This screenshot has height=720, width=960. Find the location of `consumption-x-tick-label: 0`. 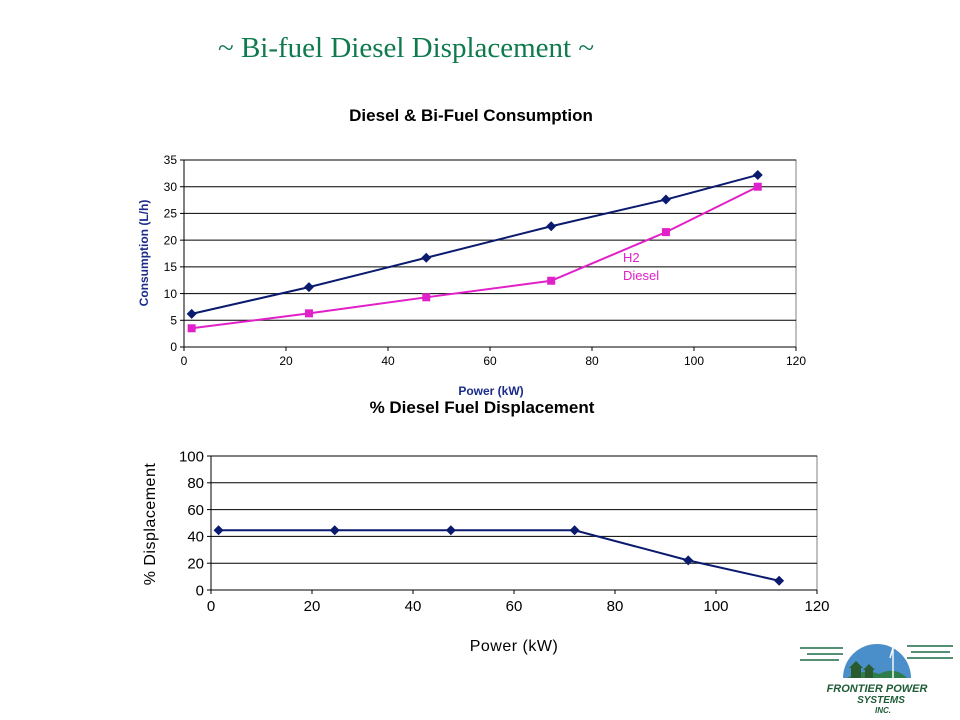

consumption-x-tick-label: 0 is located at coordinates (184, 361).